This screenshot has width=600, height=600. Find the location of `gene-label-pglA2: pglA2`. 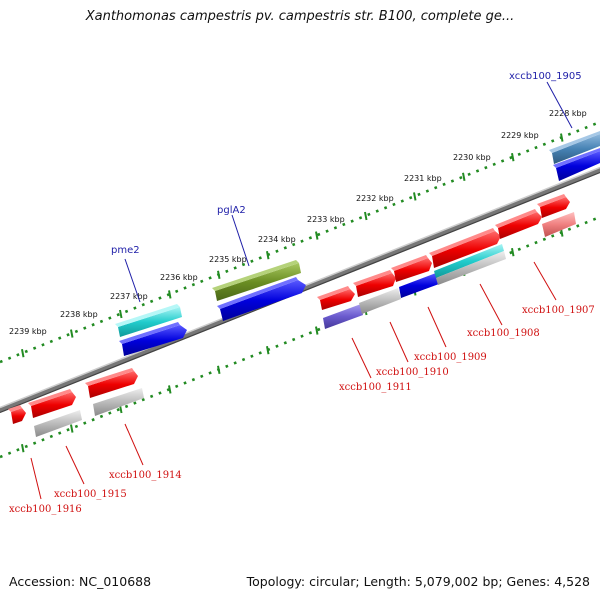

gene-label-pglA2: pglA2 is located at coordinates (231, 210).